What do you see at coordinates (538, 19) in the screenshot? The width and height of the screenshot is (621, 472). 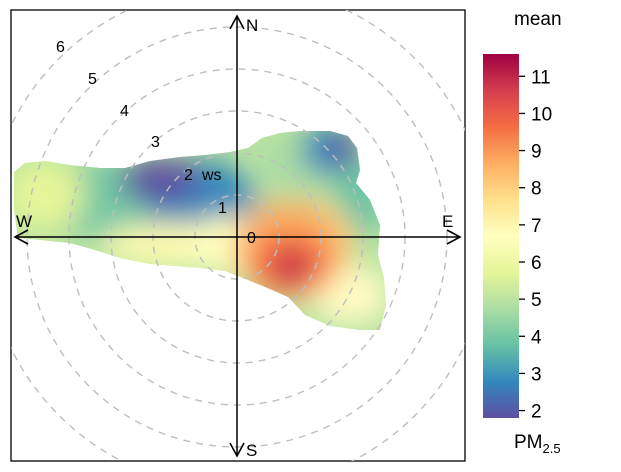 I see `legend-title: mean` at bounding box center [538, 19].